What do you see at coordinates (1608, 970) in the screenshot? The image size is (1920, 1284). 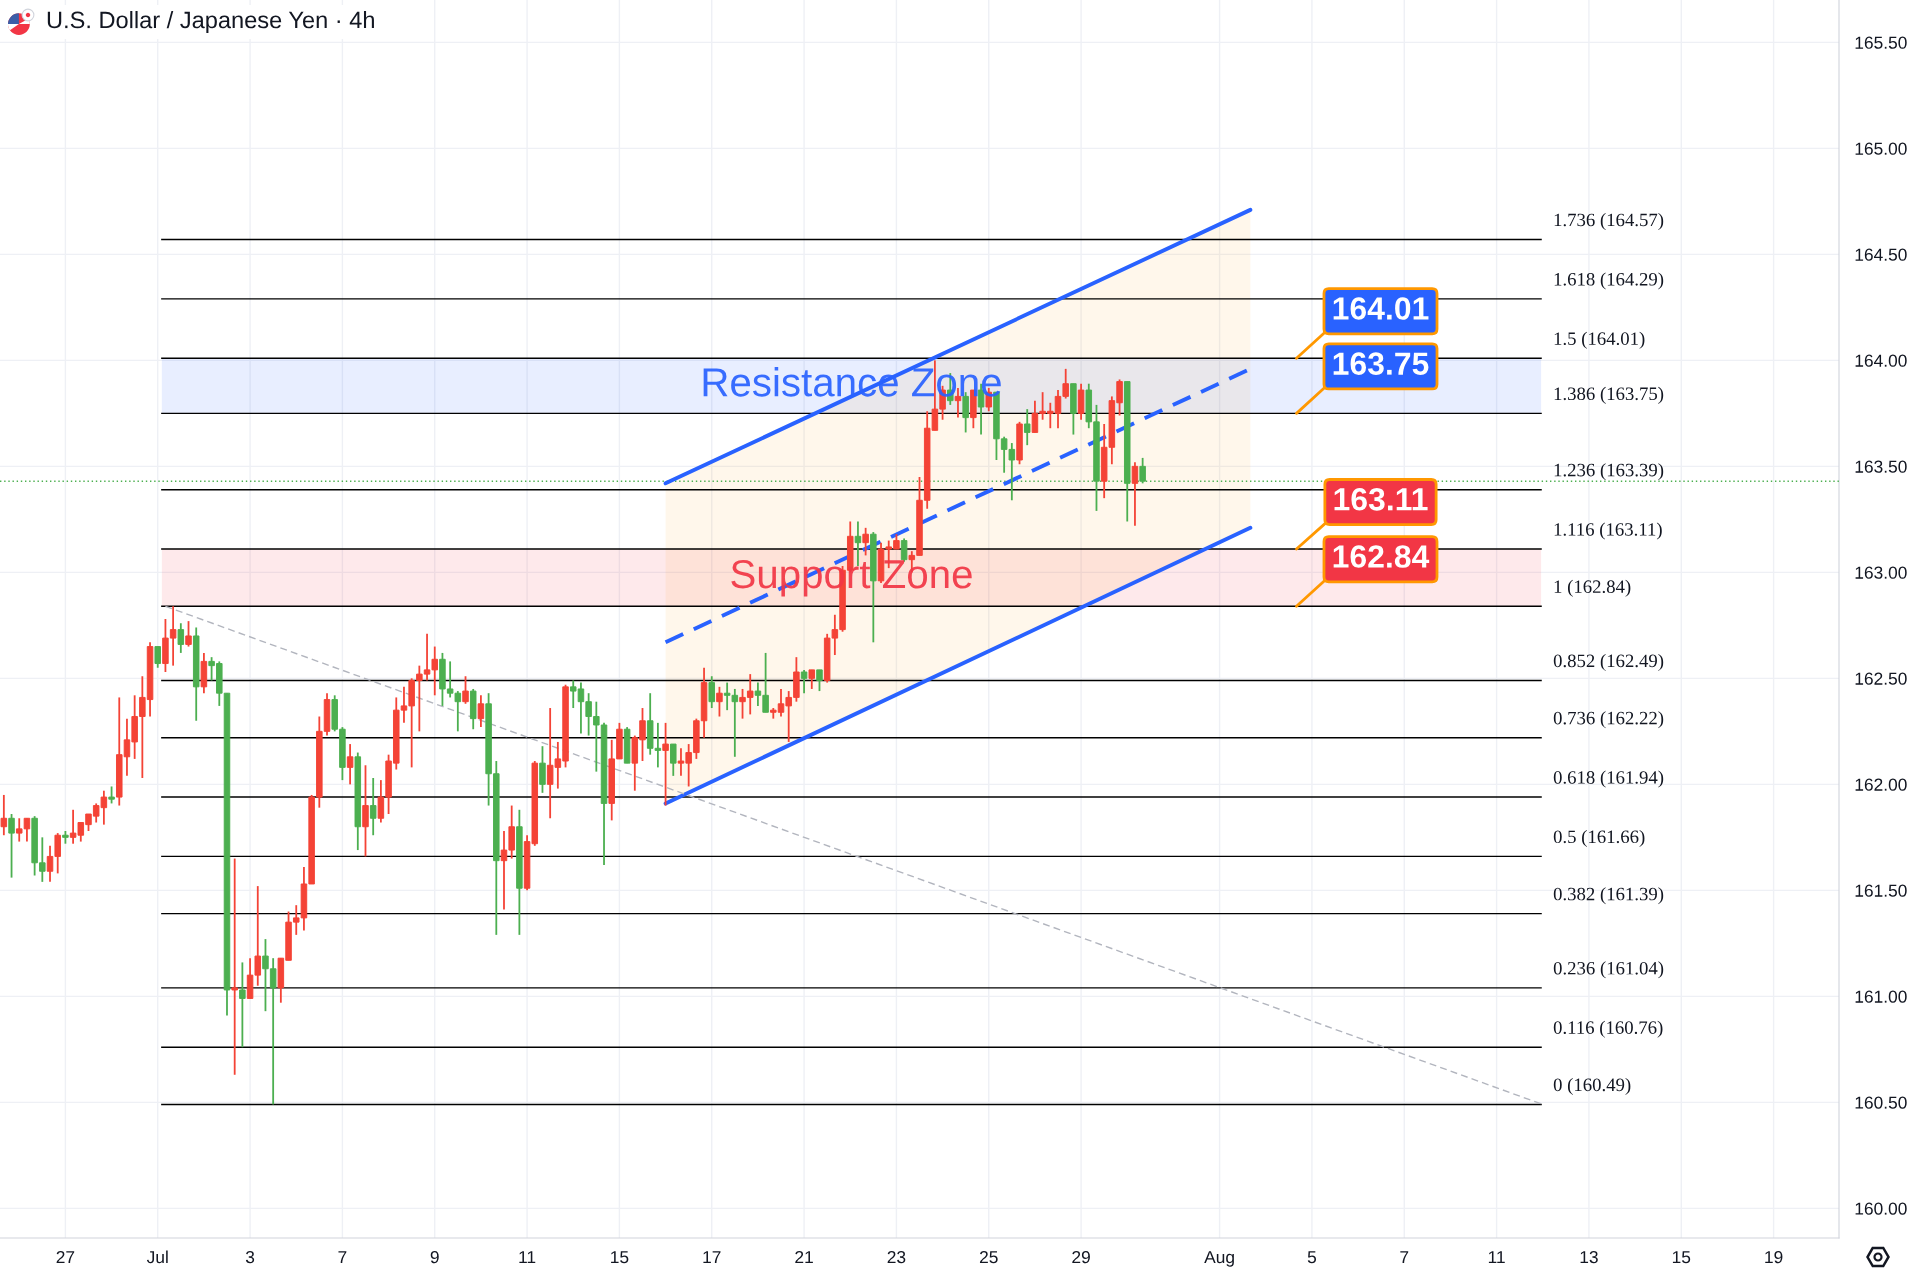 I see `ref-line-label: 0.236 (161.04)` at bounding box center [1608, 970].